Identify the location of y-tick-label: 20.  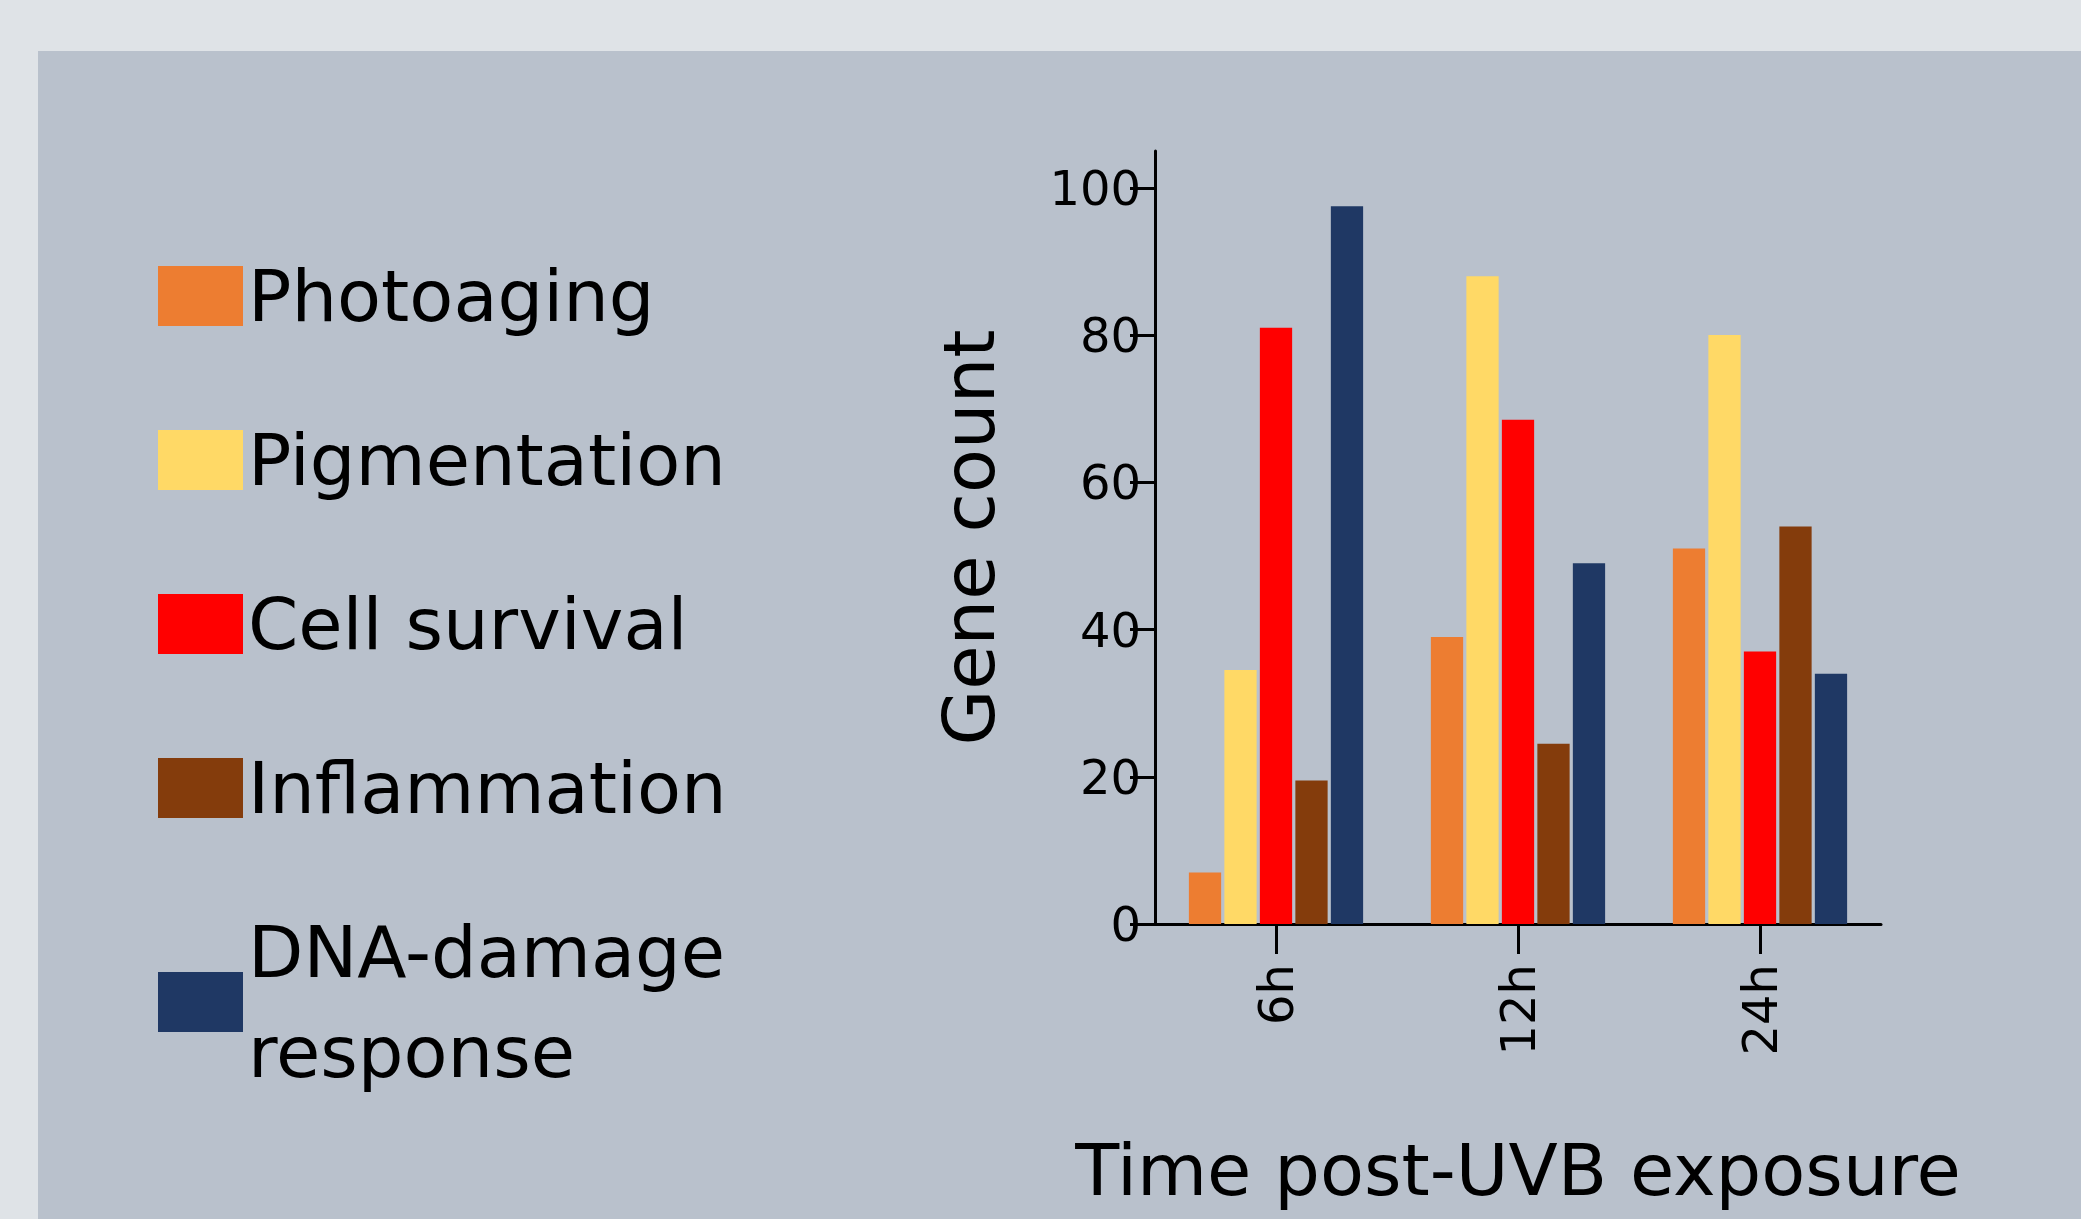
(1110, 776).